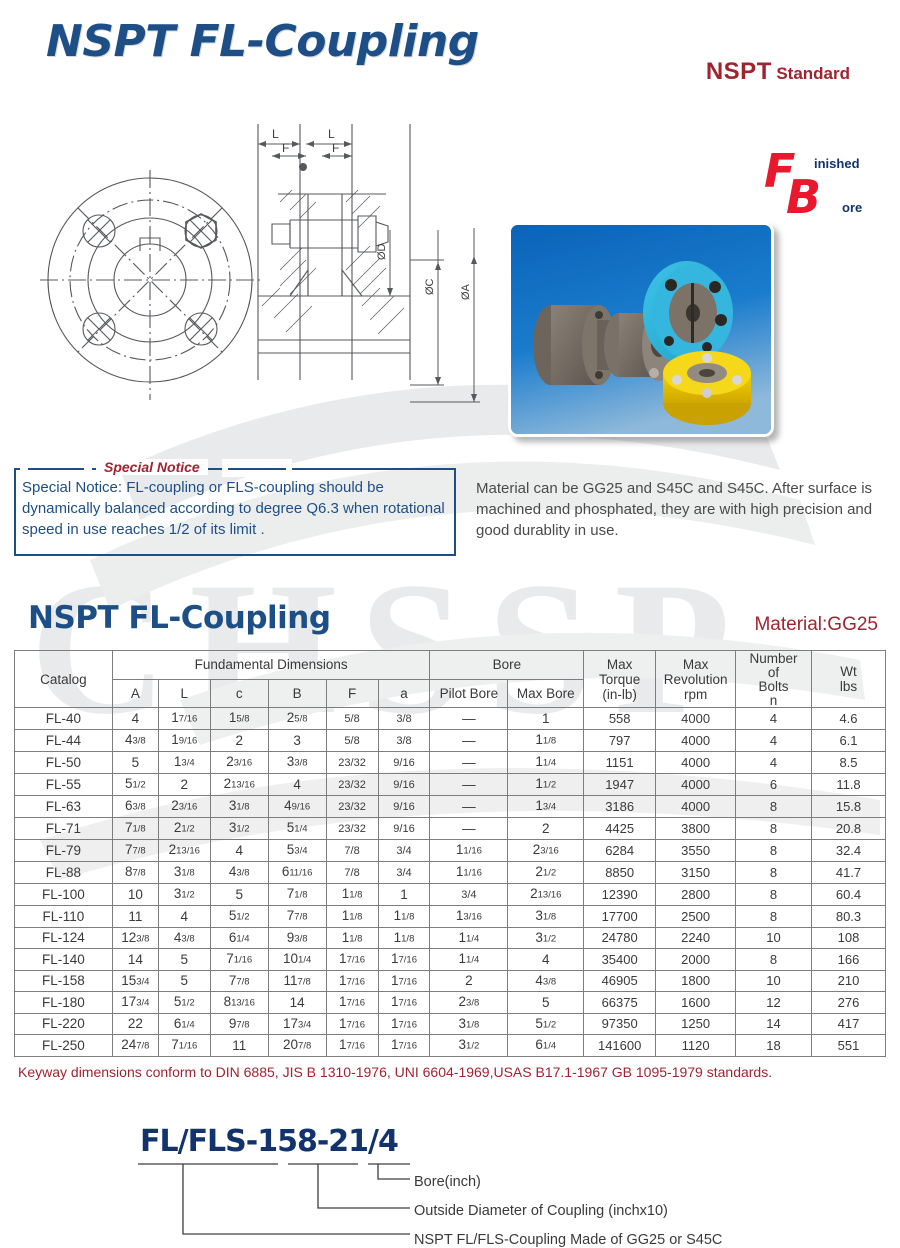 This screenshot has width=900, height=1248. What do you see at coordinates (297, 718) in the screenshot?
I see `cell-B: 25/8` at bounding box center [297, 718].